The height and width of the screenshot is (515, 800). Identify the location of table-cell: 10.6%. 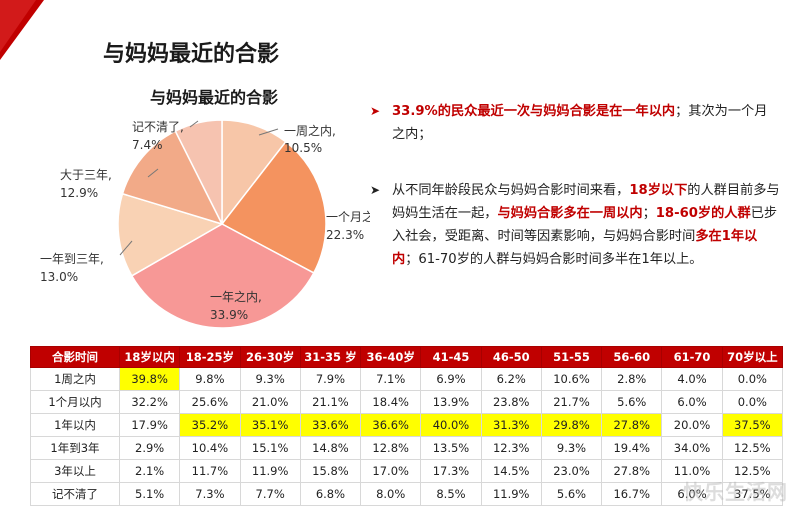
(571, 379).